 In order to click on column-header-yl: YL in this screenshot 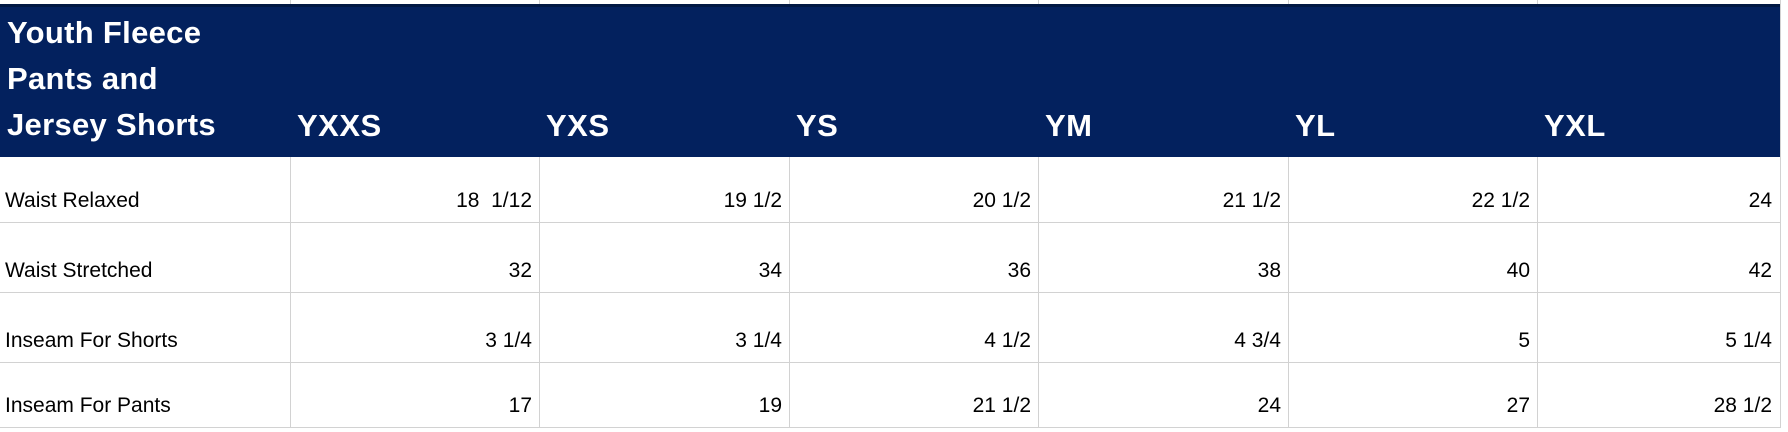, I will do `click(1315, 125)`.